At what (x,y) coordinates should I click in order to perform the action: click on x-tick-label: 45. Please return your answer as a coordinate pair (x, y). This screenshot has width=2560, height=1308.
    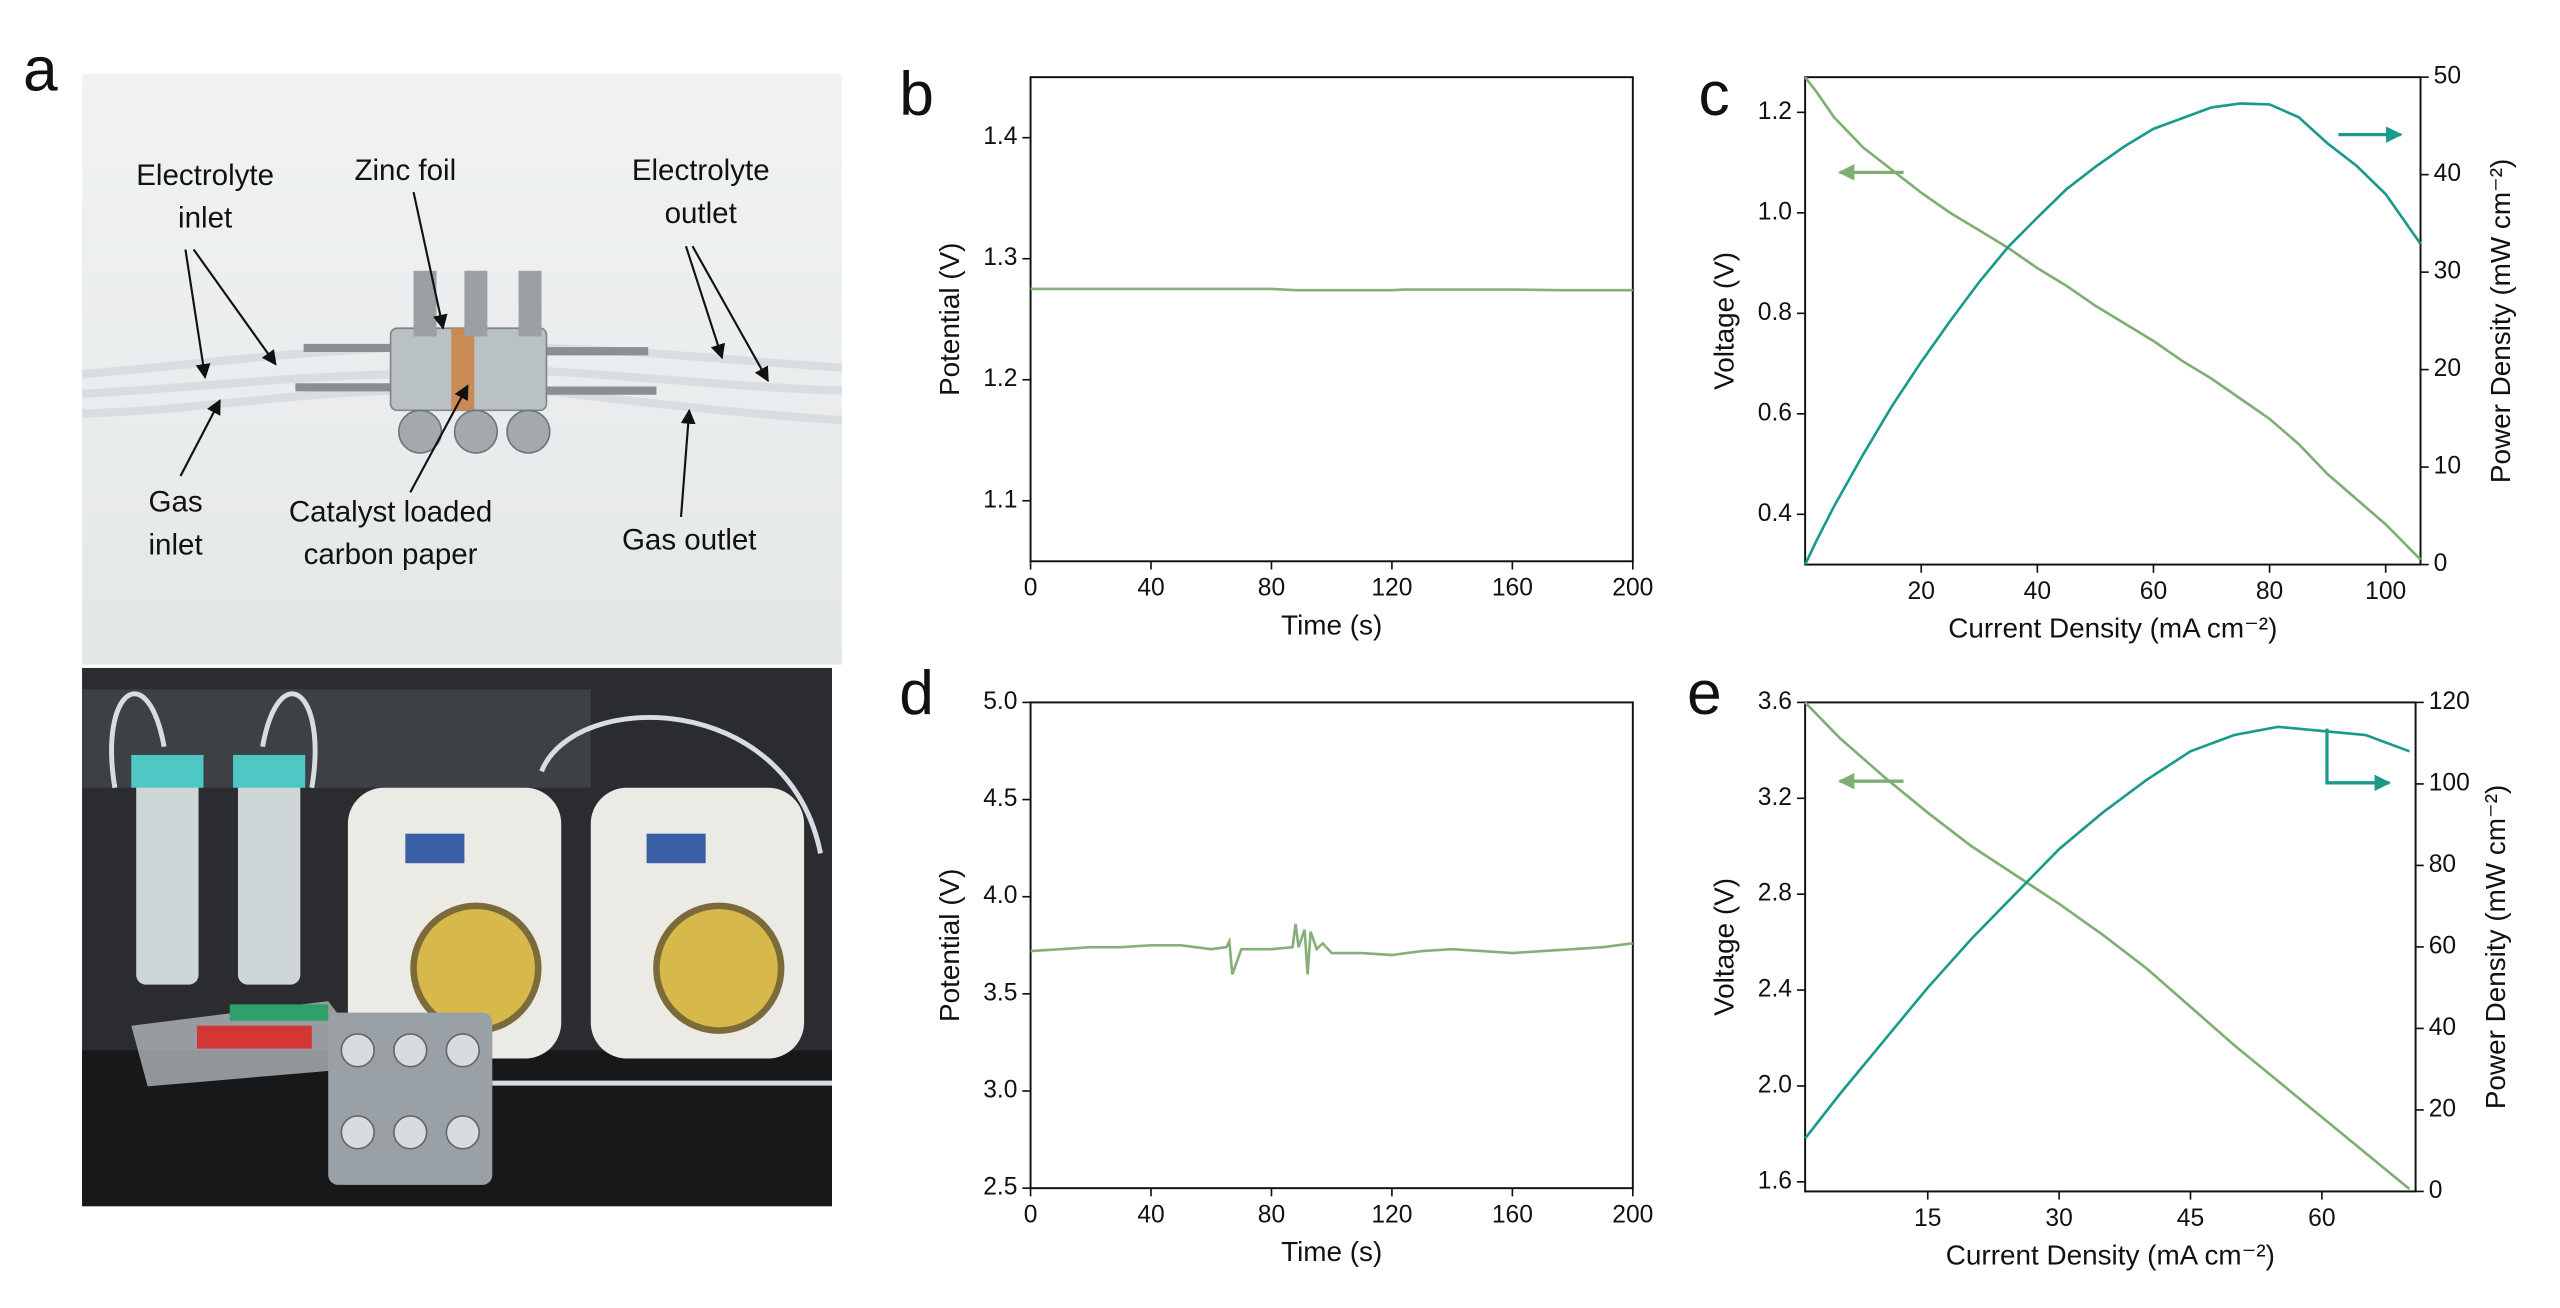
    Looking at the image, I should click on (2190, 1218).